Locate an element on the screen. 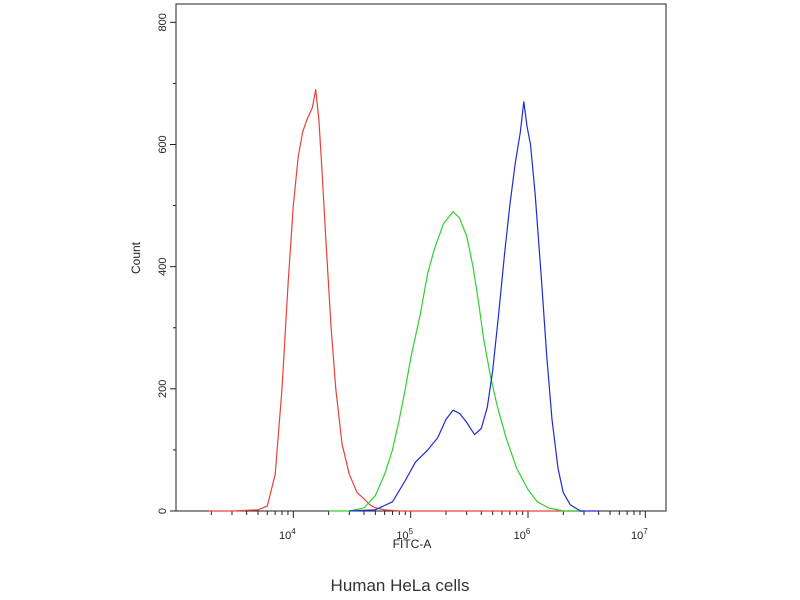 This screenshot has height=600, width=800. x-tick-label: 10⁷ is located at coordinates (639, 534).